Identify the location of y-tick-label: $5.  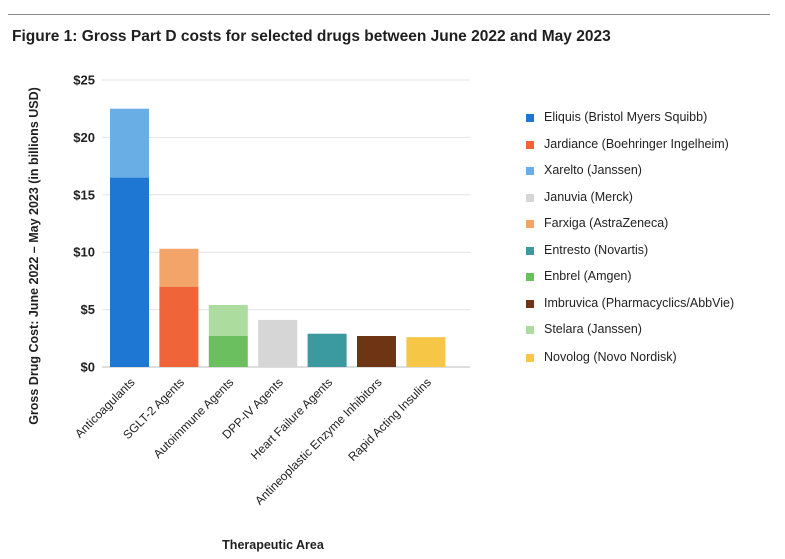
(88, 309).